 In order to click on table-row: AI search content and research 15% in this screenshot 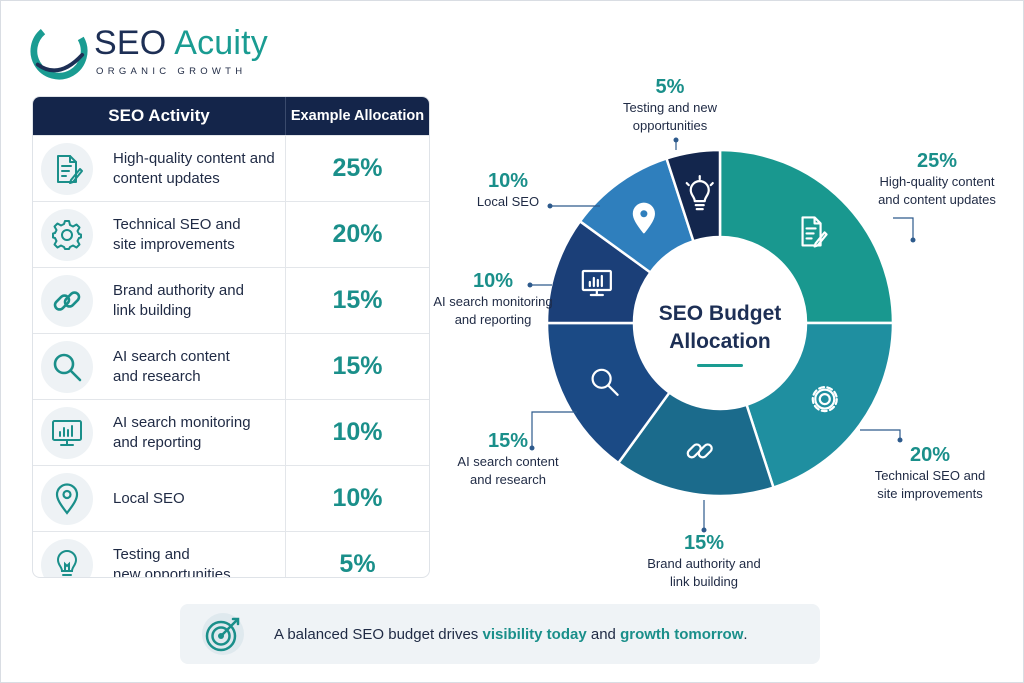, I will do `click(231, 366)`.